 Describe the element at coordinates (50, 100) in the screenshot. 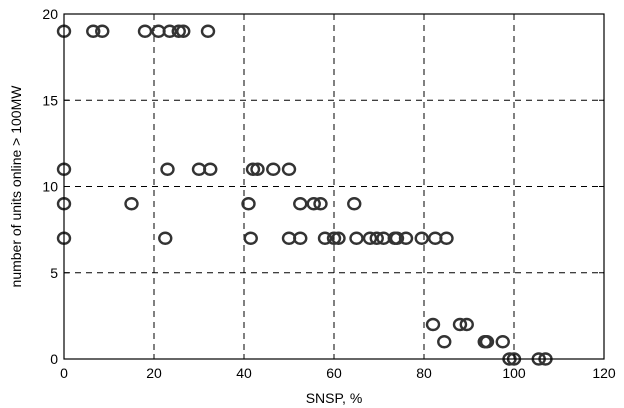

I see `y-tick-label: 15` at that location.